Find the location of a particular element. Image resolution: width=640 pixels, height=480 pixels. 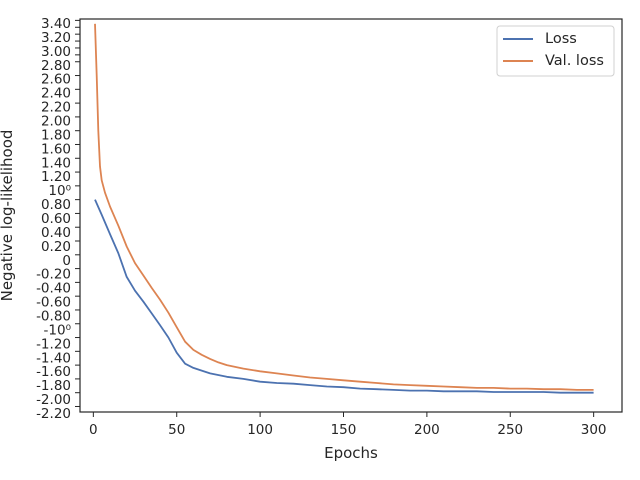

x-tick-label: 50 is located at coordinates (176, 430).